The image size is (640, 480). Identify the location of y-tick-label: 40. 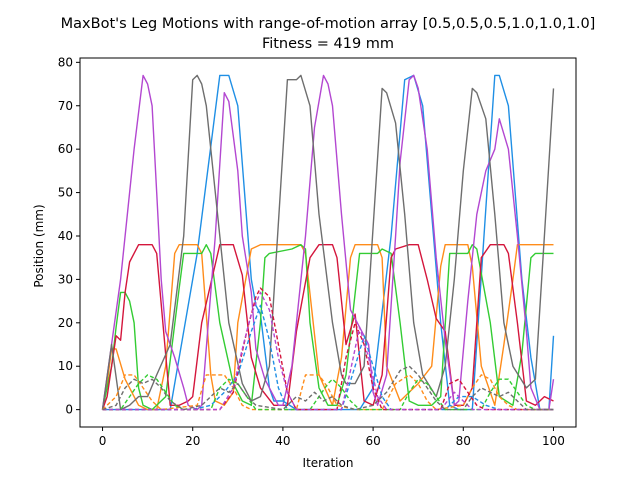
(65, 236).